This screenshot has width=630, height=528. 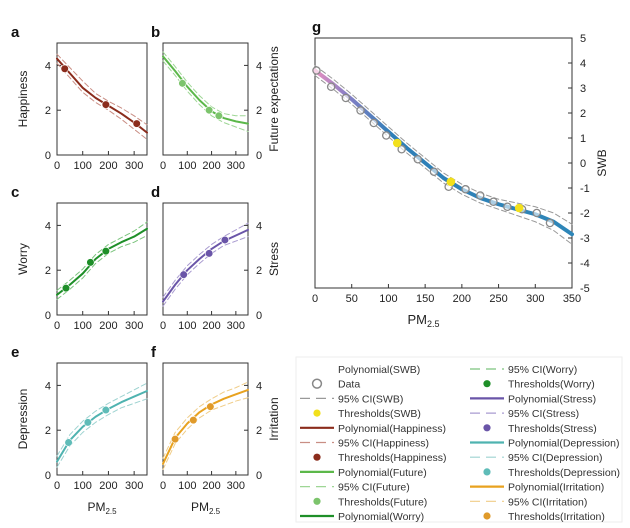 I want to click on panel-e: 0 2 4 0 100 200 300 e Depression PM2.5, so click(x=79, y=430).